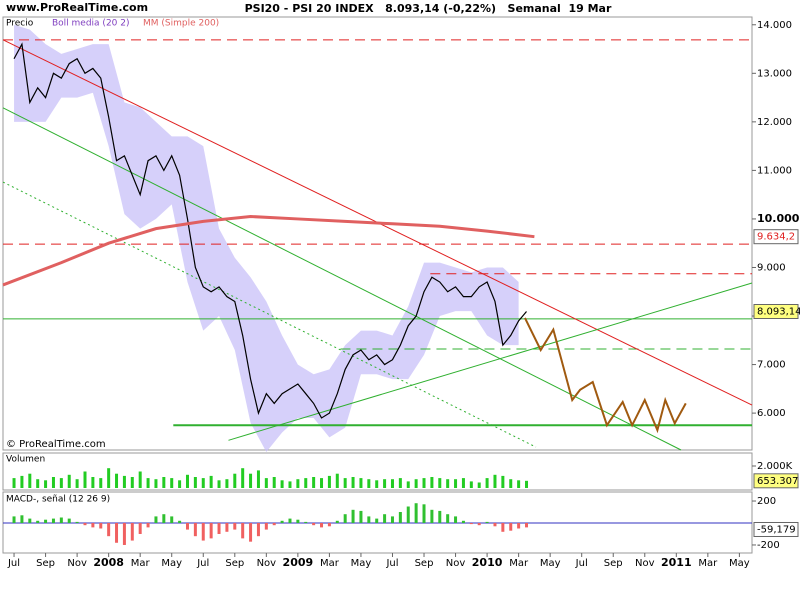 This screenshot has height=600, width=800. What do you see at coordinates (605, 375) in the screenshot?
I see `forecast-line` at bounding box center [605, 375].